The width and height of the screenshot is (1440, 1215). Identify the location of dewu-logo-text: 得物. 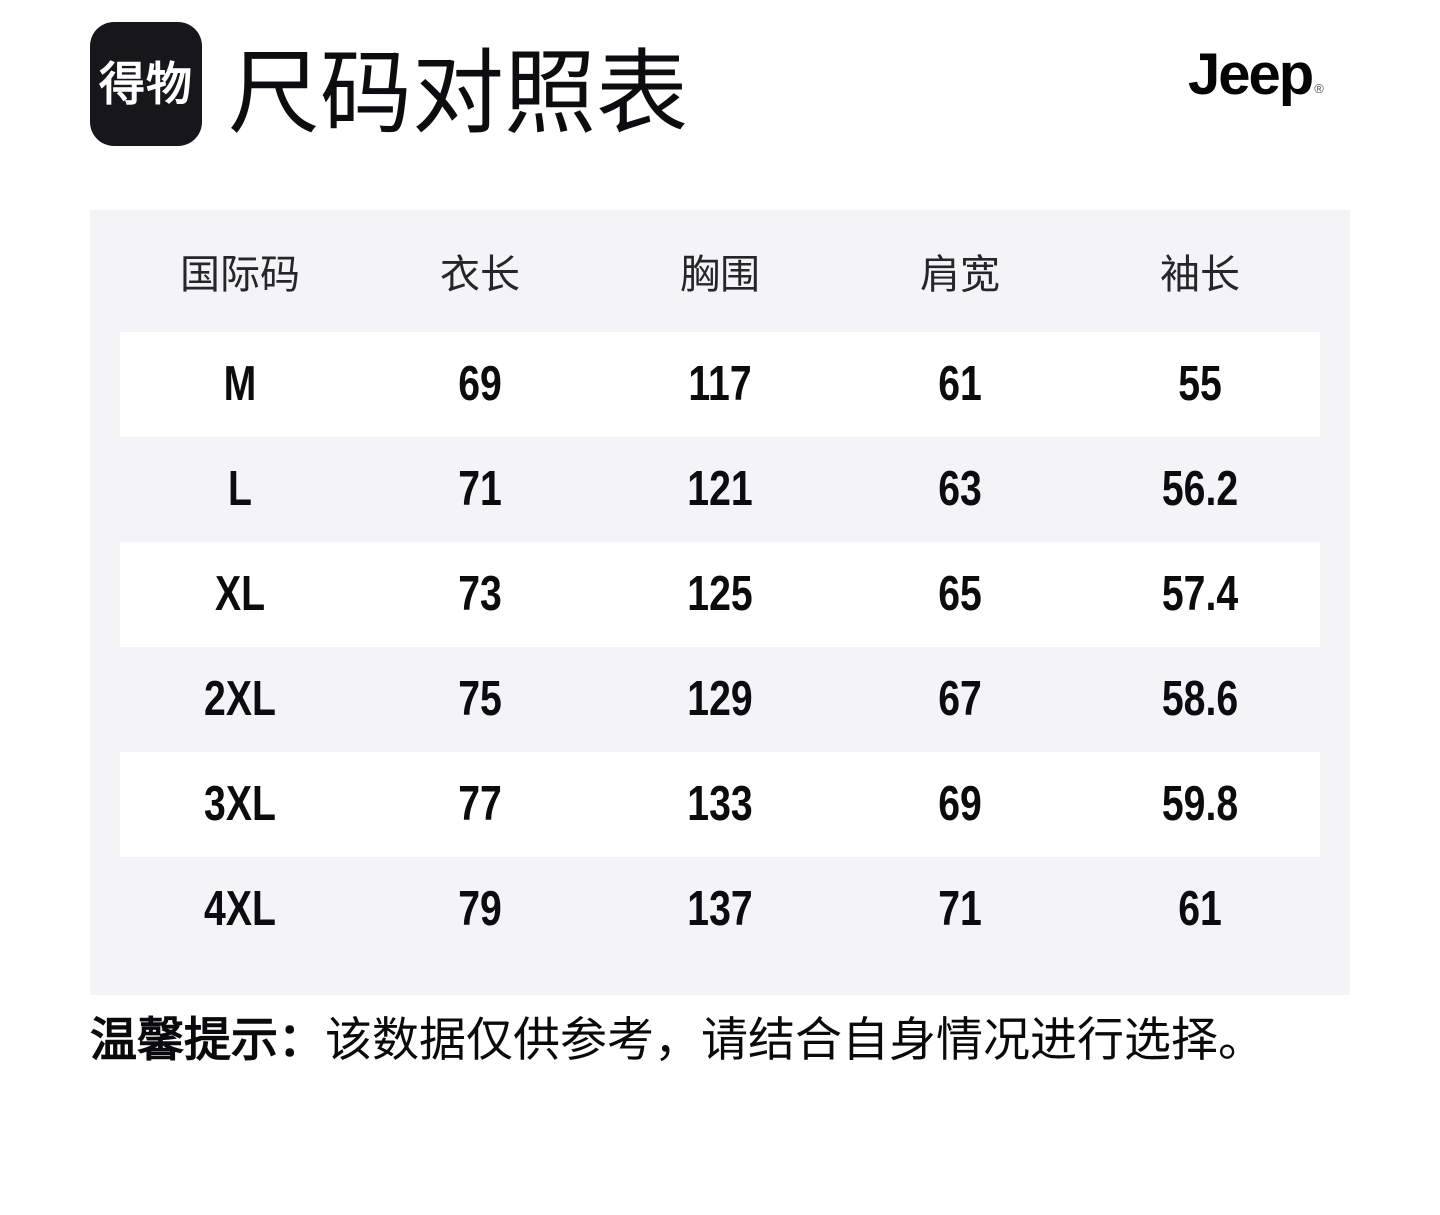
(146, 84).